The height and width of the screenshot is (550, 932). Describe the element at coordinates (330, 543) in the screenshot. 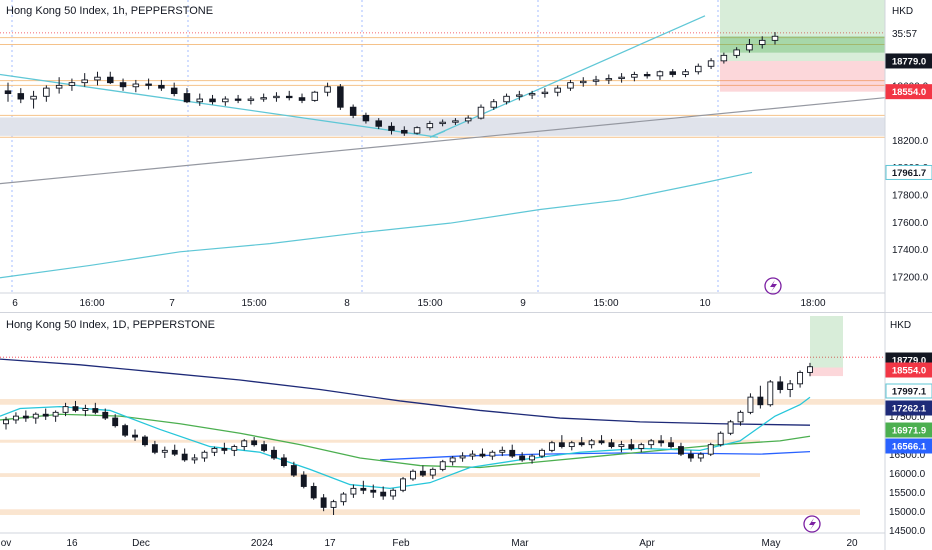

I see `bottom-x-tick: 17` at that location.